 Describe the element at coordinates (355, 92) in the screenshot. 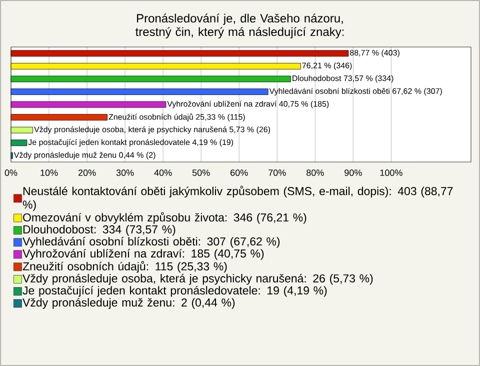

I see `data-label: Vyhledávání osobní blízkosti oběti 67,62 % (307)` at that location.